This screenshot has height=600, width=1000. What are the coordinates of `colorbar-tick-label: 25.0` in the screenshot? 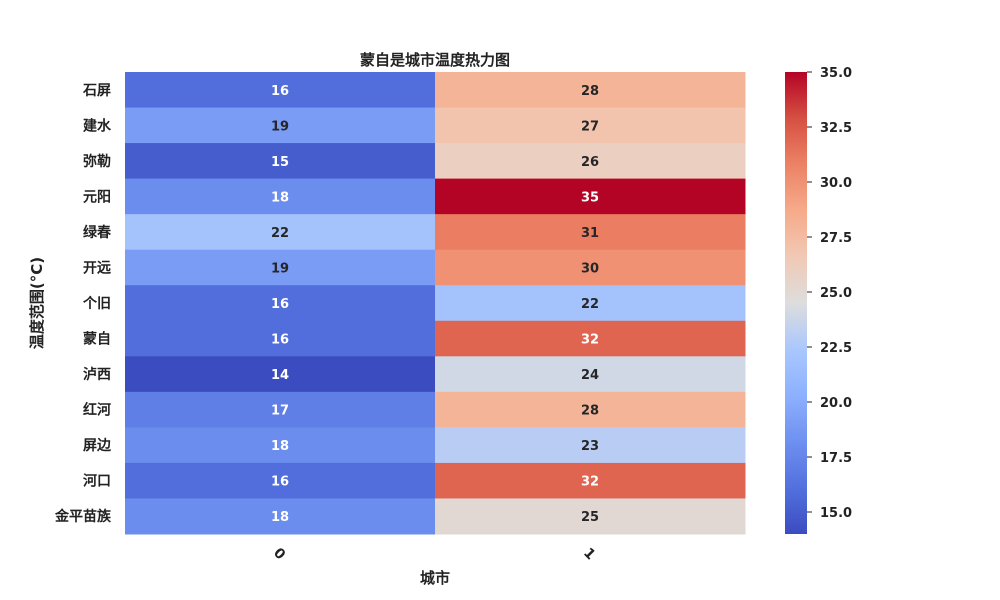 It's located at (836, 293).